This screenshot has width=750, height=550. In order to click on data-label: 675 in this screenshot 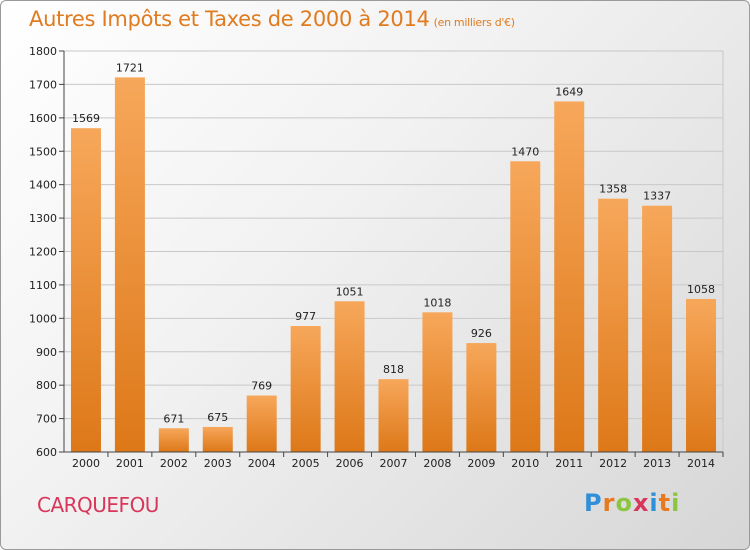, I will do `click(217, 417)`.